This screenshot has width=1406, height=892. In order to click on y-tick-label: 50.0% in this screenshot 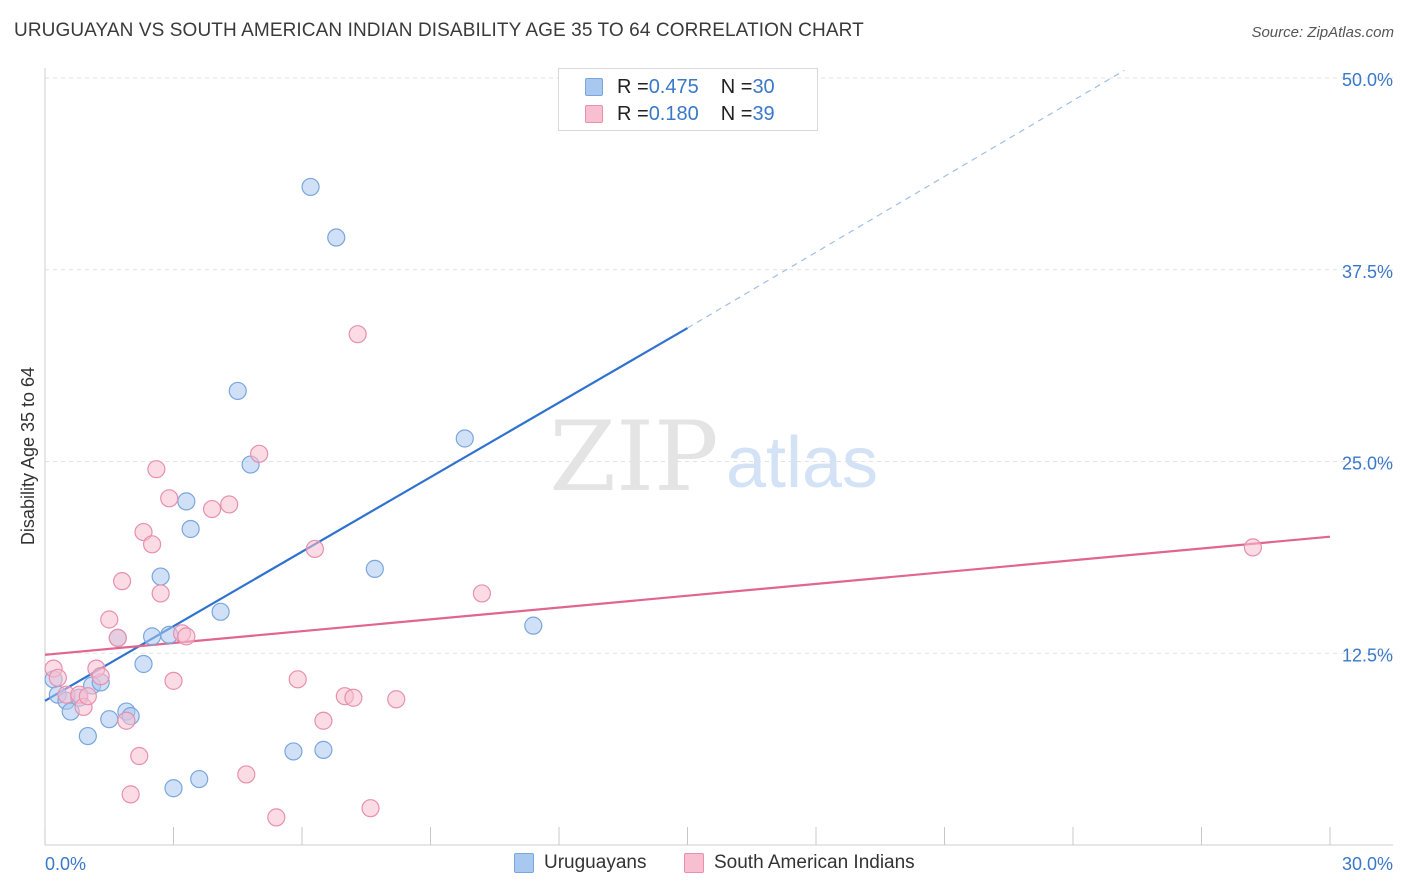, I will do `click(1367, 80)`.